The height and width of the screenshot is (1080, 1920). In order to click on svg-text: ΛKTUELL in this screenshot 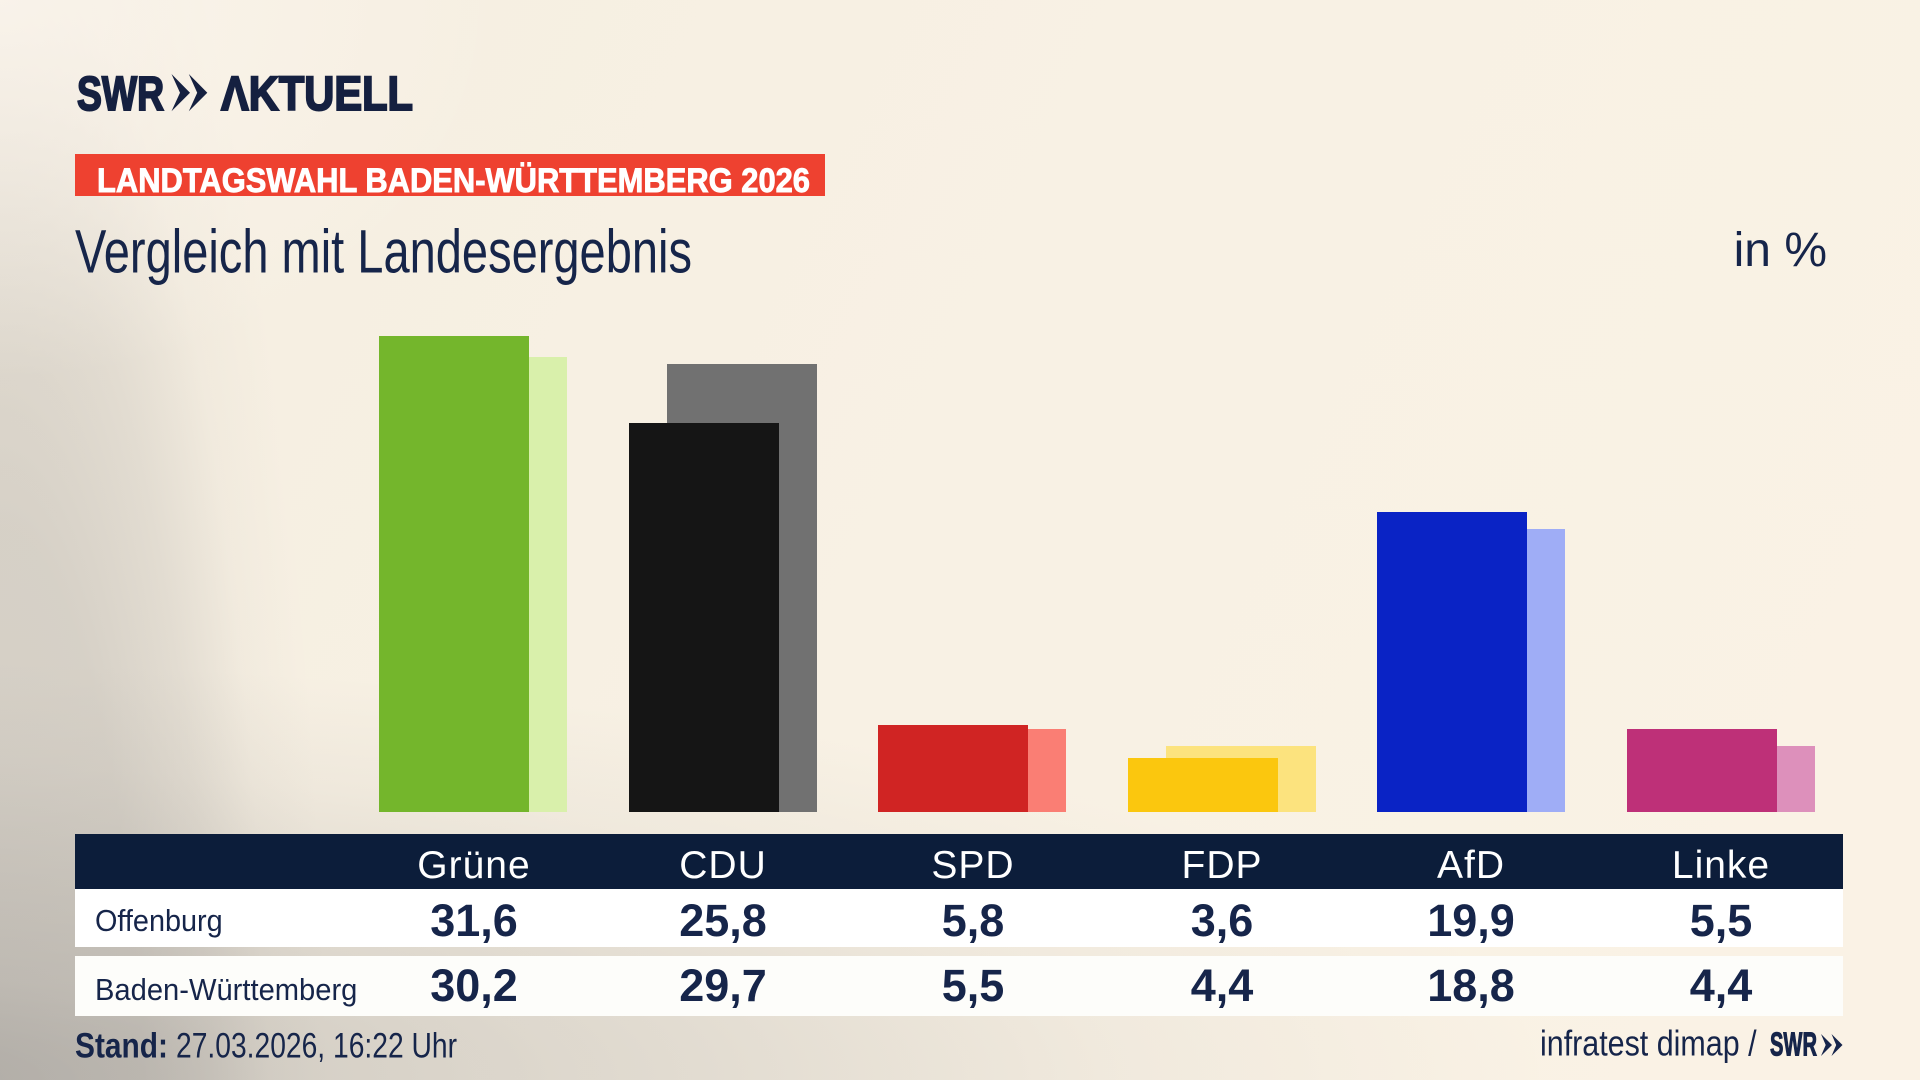, I will do `click(317, 94)`.